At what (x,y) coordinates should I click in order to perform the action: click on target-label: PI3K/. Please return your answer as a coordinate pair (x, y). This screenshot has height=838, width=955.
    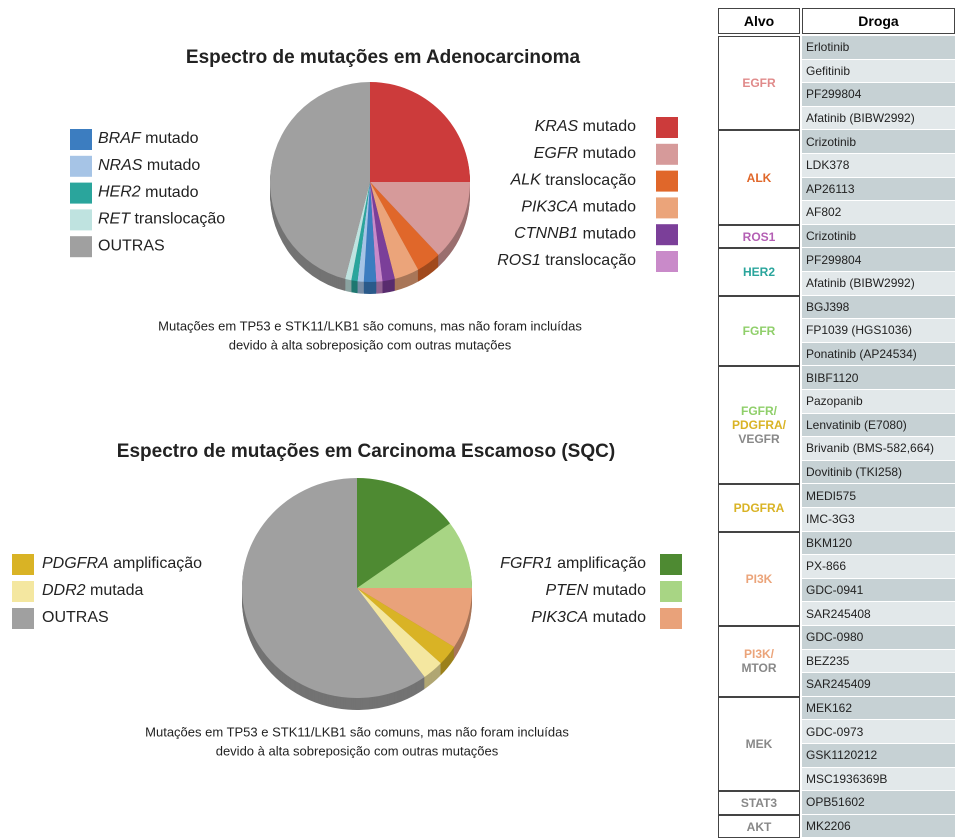
    Looking at the image, I should click on (758, 654).